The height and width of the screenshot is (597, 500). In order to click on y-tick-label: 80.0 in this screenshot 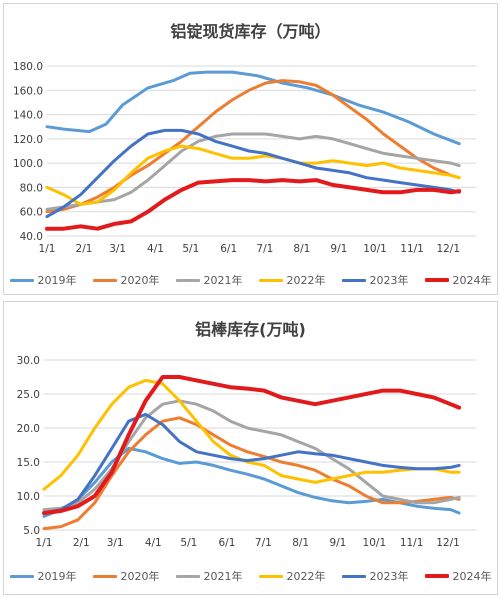, I will do `click(31, 188)`.